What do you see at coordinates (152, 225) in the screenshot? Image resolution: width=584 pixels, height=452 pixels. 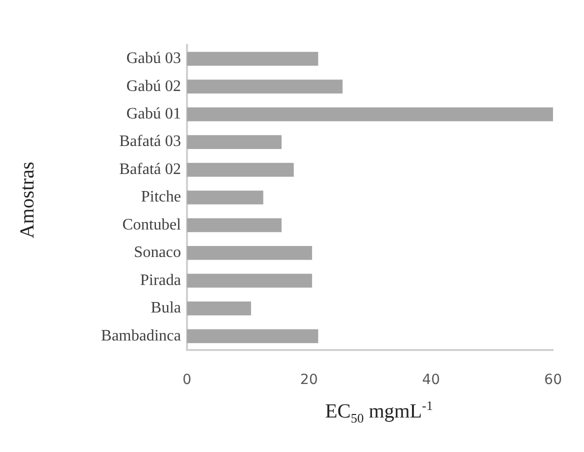 I see `y-tick-label: Contubel` at bounding box center [152, 225].